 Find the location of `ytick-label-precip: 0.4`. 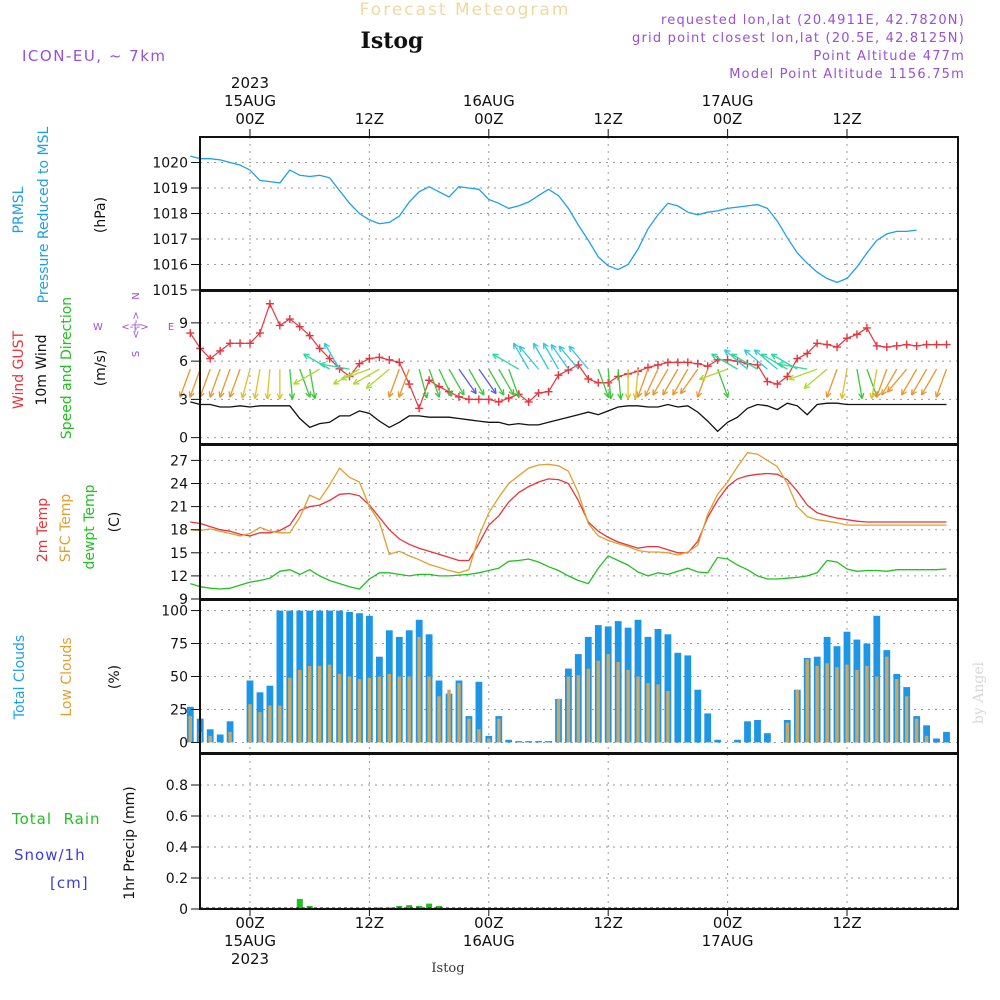

ytick-label-precip: 0.4 is located at coordinates (177, 848).